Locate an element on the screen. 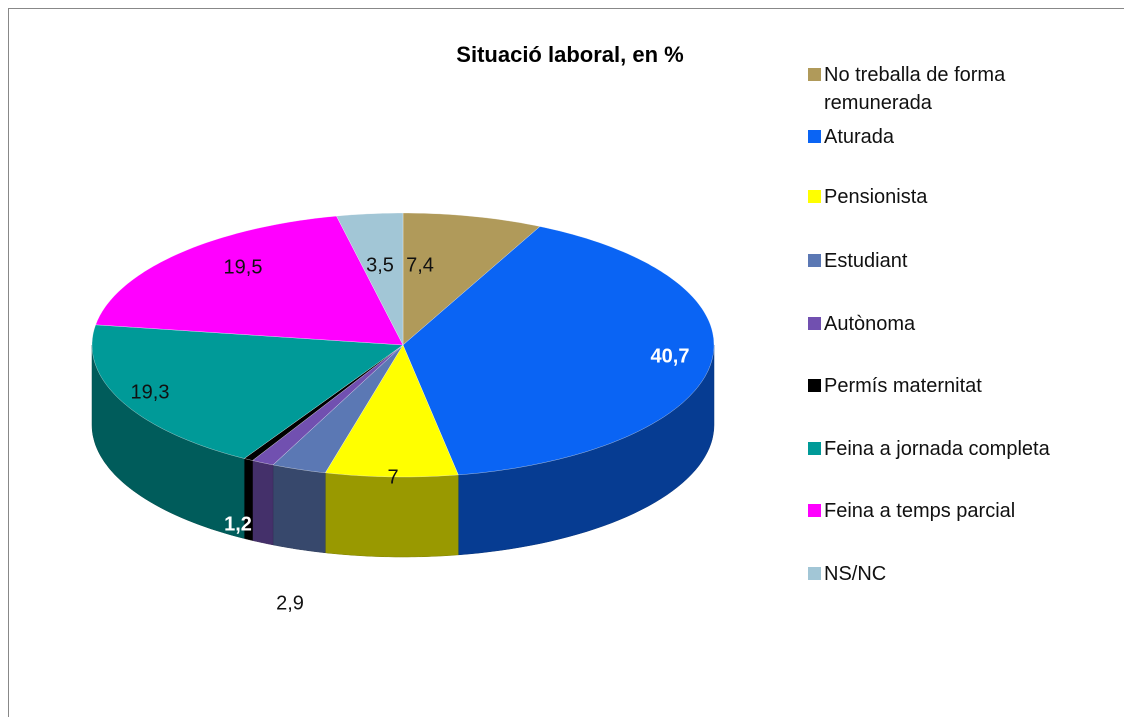 This screenshot has height=717, width=1124. legend-item: NS/NC is located at coordinates (958, 574).